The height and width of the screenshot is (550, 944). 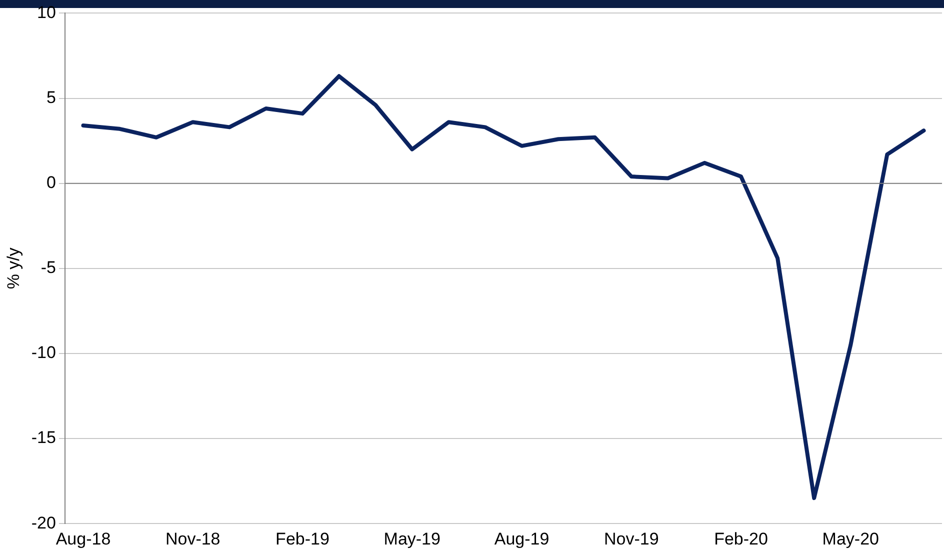 What do you see at coordinates (51, 182) in the screenshot?
I see `y-tick-label: 0` at bounding box center [51, 182].